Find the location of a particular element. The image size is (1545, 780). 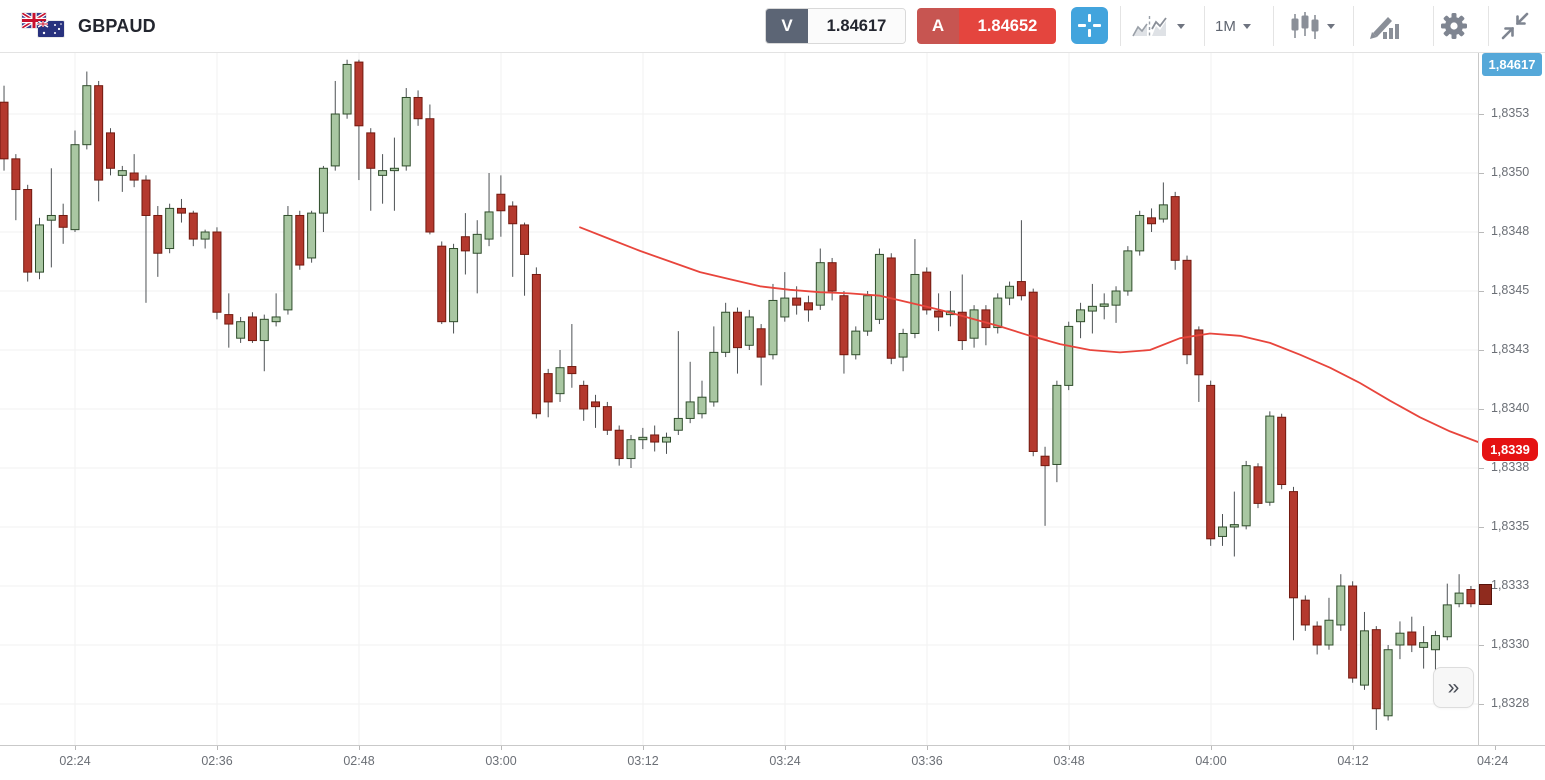

price-axis-label: 1,8353 is located at coordinates (1510, 113).